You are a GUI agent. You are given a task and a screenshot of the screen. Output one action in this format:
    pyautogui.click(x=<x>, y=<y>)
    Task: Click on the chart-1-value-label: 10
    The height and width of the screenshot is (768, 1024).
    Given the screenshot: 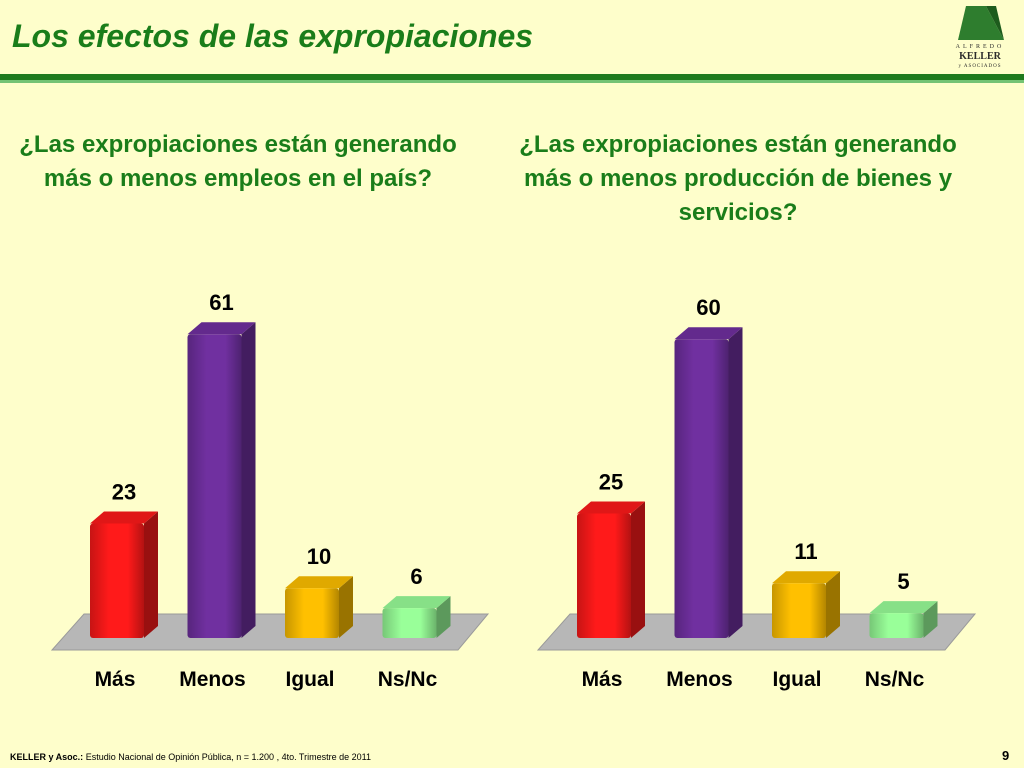 What is the action you would take?
    pyautogui.click(x=319, y=556)
    